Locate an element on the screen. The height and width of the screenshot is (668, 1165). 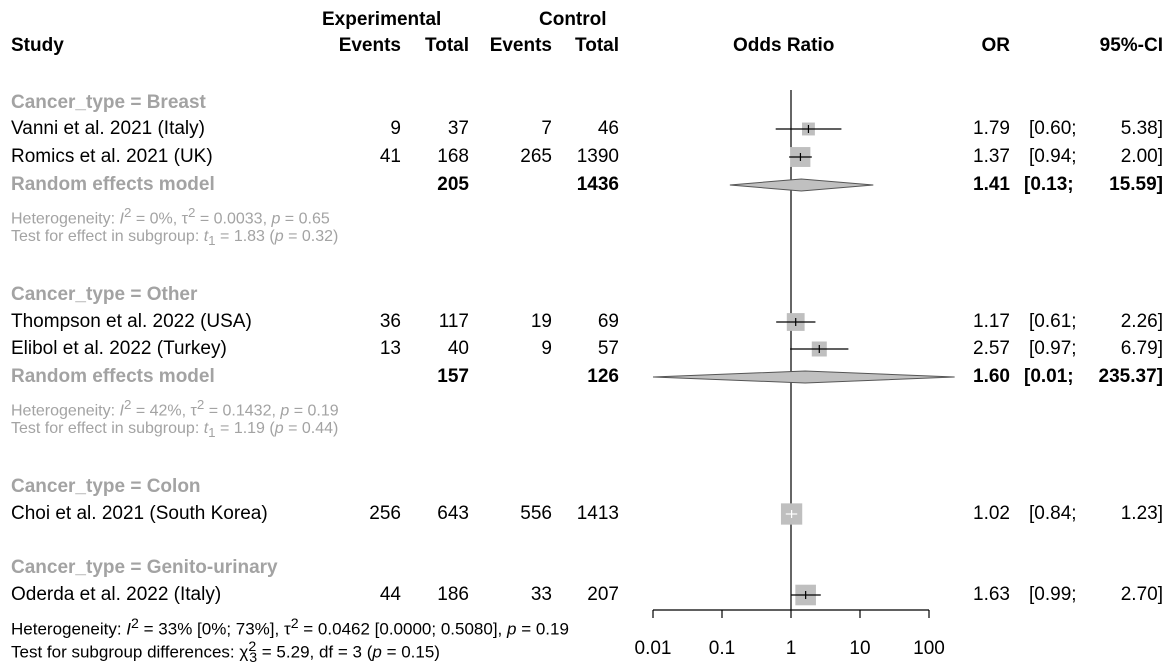
x-tick-label: 0.1 is located at coordinates (722, 648).